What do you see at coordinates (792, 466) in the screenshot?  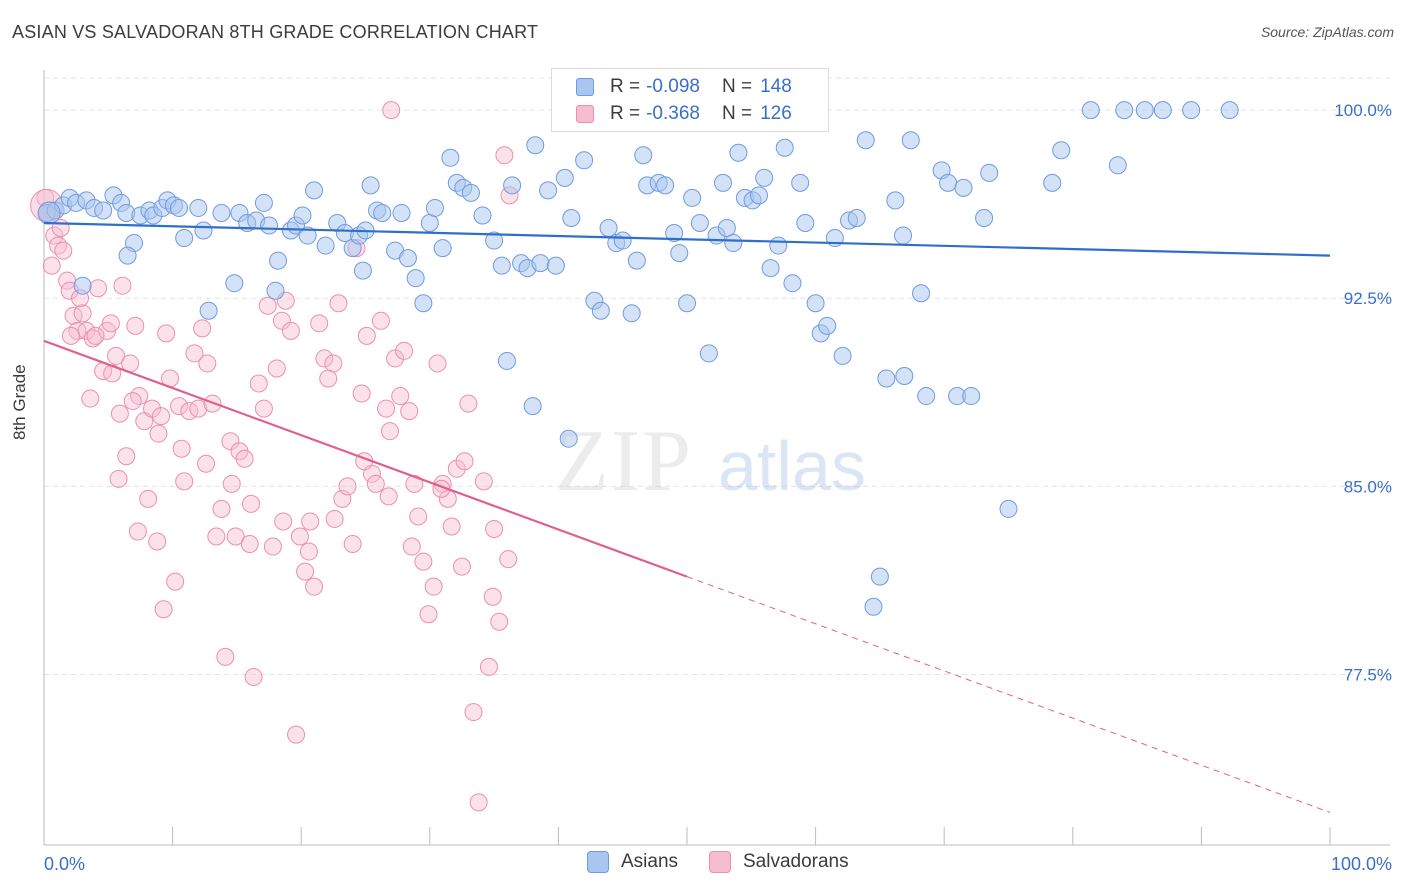 I see `watermark-atlas: atlas` at bounding box center [792, 466].